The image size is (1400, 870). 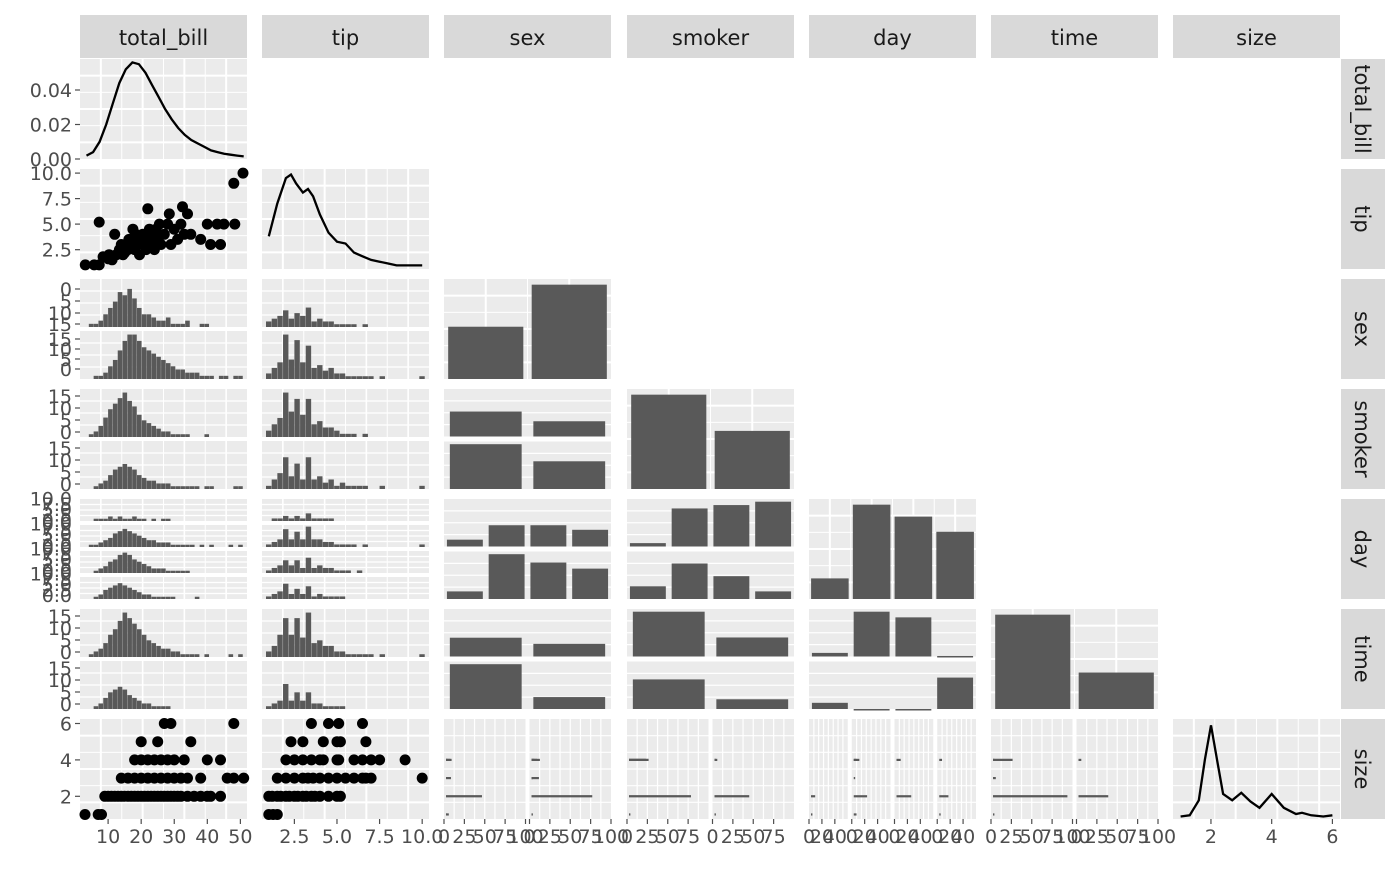 I want to click on panel-time-vs-sex, so click(x=527, y=659).